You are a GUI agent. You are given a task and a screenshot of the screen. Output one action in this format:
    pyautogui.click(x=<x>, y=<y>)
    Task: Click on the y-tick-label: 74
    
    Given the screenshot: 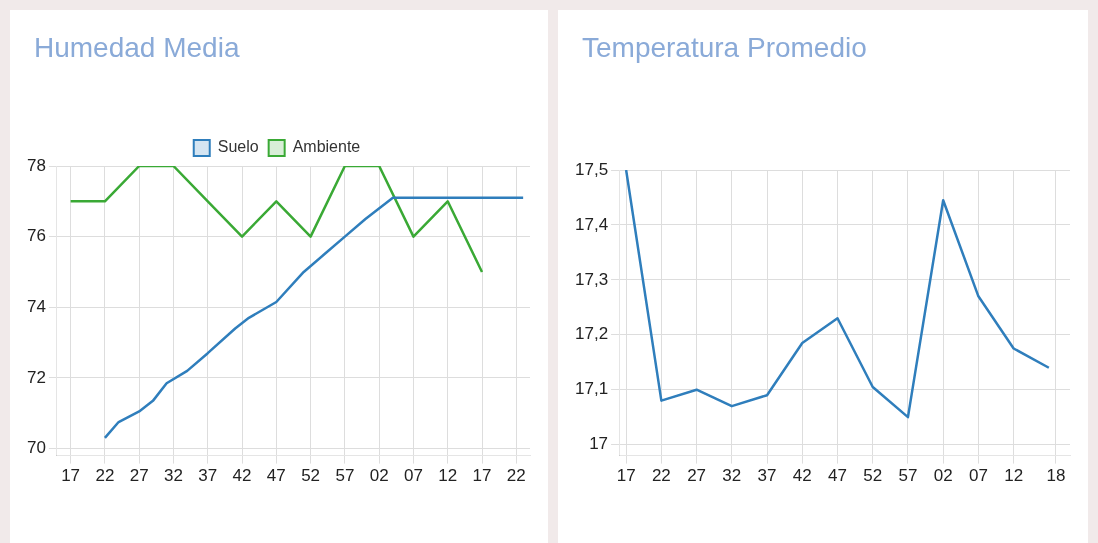 What is the action you would take?
    pyautogui.click(x=36, y=306)
    